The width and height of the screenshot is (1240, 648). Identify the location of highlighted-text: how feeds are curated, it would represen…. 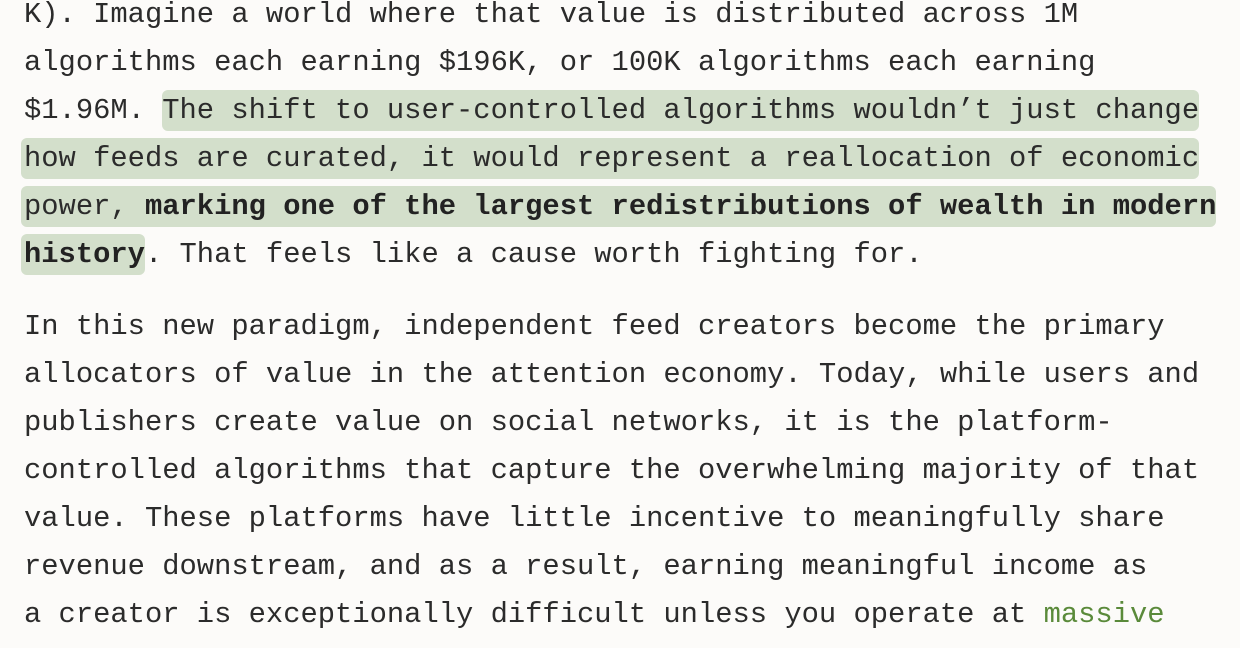
(610, 158).